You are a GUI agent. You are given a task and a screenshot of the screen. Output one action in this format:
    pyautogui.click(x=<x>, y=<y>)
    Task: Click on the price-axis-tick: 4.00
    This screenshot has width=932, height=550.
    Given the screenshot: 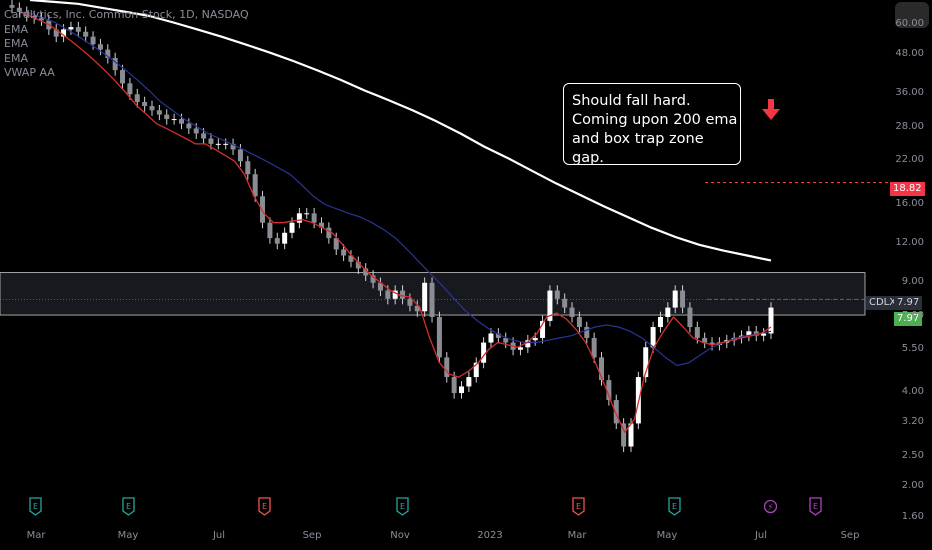 What is the action you would take?
    pyautogui.click(x=912, y=392)
    